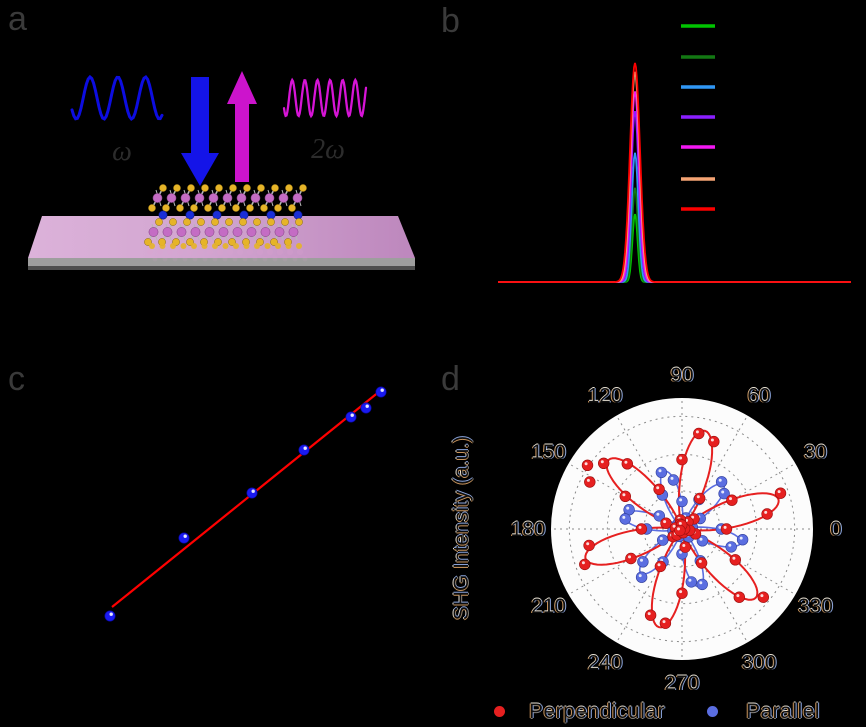 This screenshot has width=866, height=727. Describe the element at coordinates (461, 528) in the screenshot. I see `polar-radial-axis-label: SHG Intensity (a.u.)` at that location.